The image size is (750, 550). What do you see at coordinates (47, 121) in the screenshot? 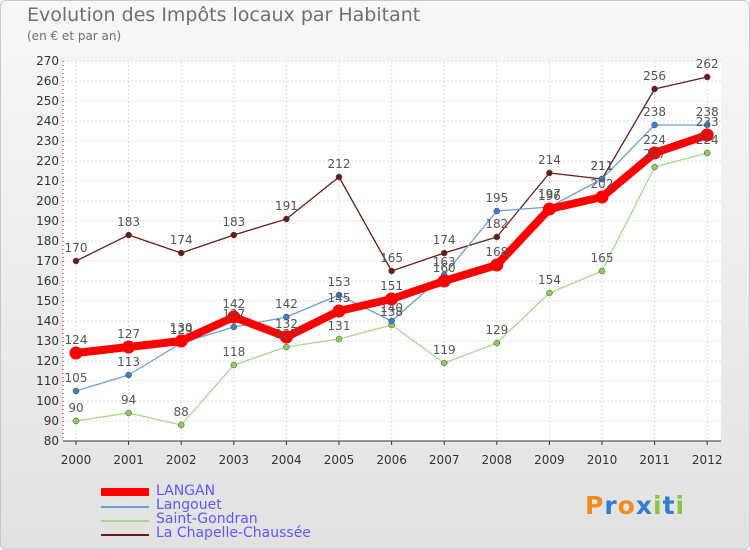
I see `y-tick-label: 240` at bounding box center [47, 121].